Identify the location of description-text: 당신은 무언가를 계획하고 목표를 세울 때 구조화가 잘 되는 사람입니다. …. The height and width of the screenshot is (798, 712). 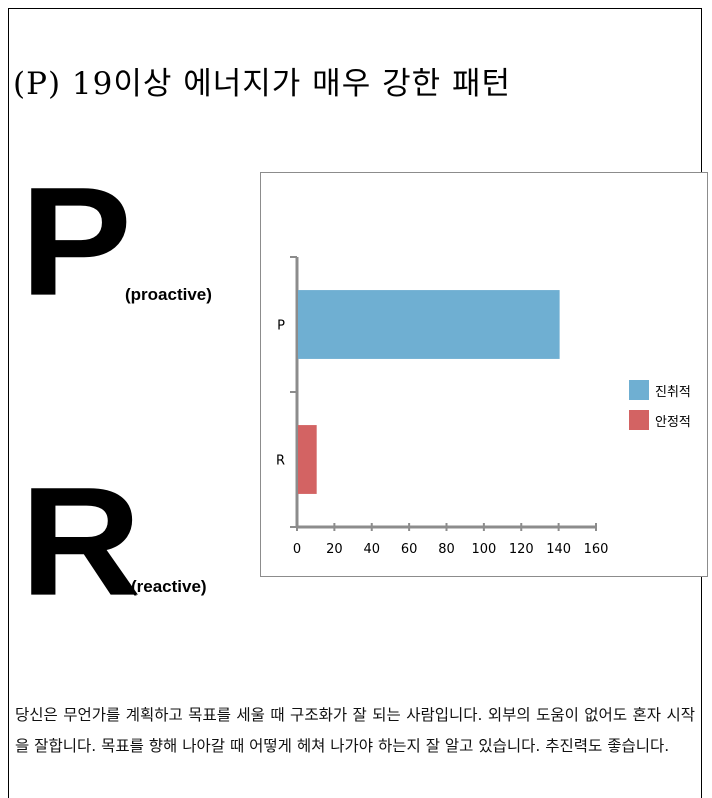
(355, 730).